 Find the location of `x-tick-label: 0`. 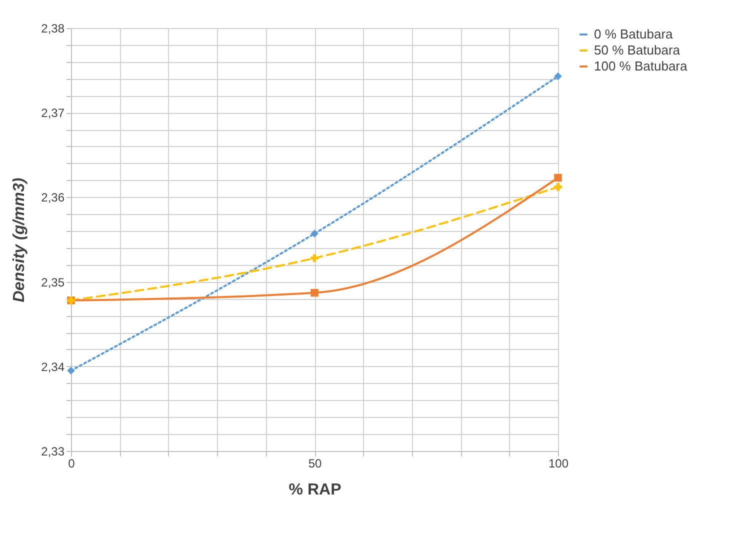

x-tick-label: 0 is located at coordinates (72, 463).